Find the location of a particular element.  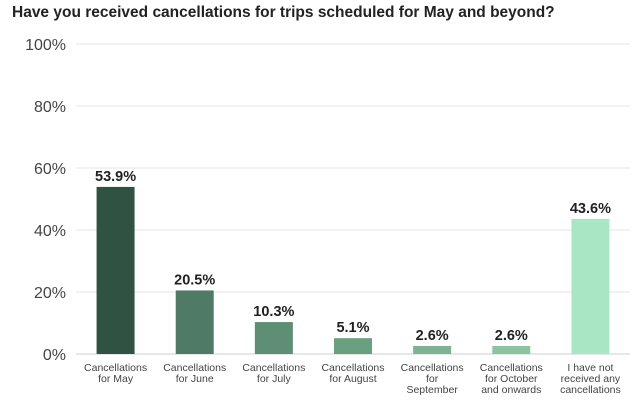

y-axis-ticks: 100% 80% 60% 40% 20% 0% is located at coordinates (45, 200).